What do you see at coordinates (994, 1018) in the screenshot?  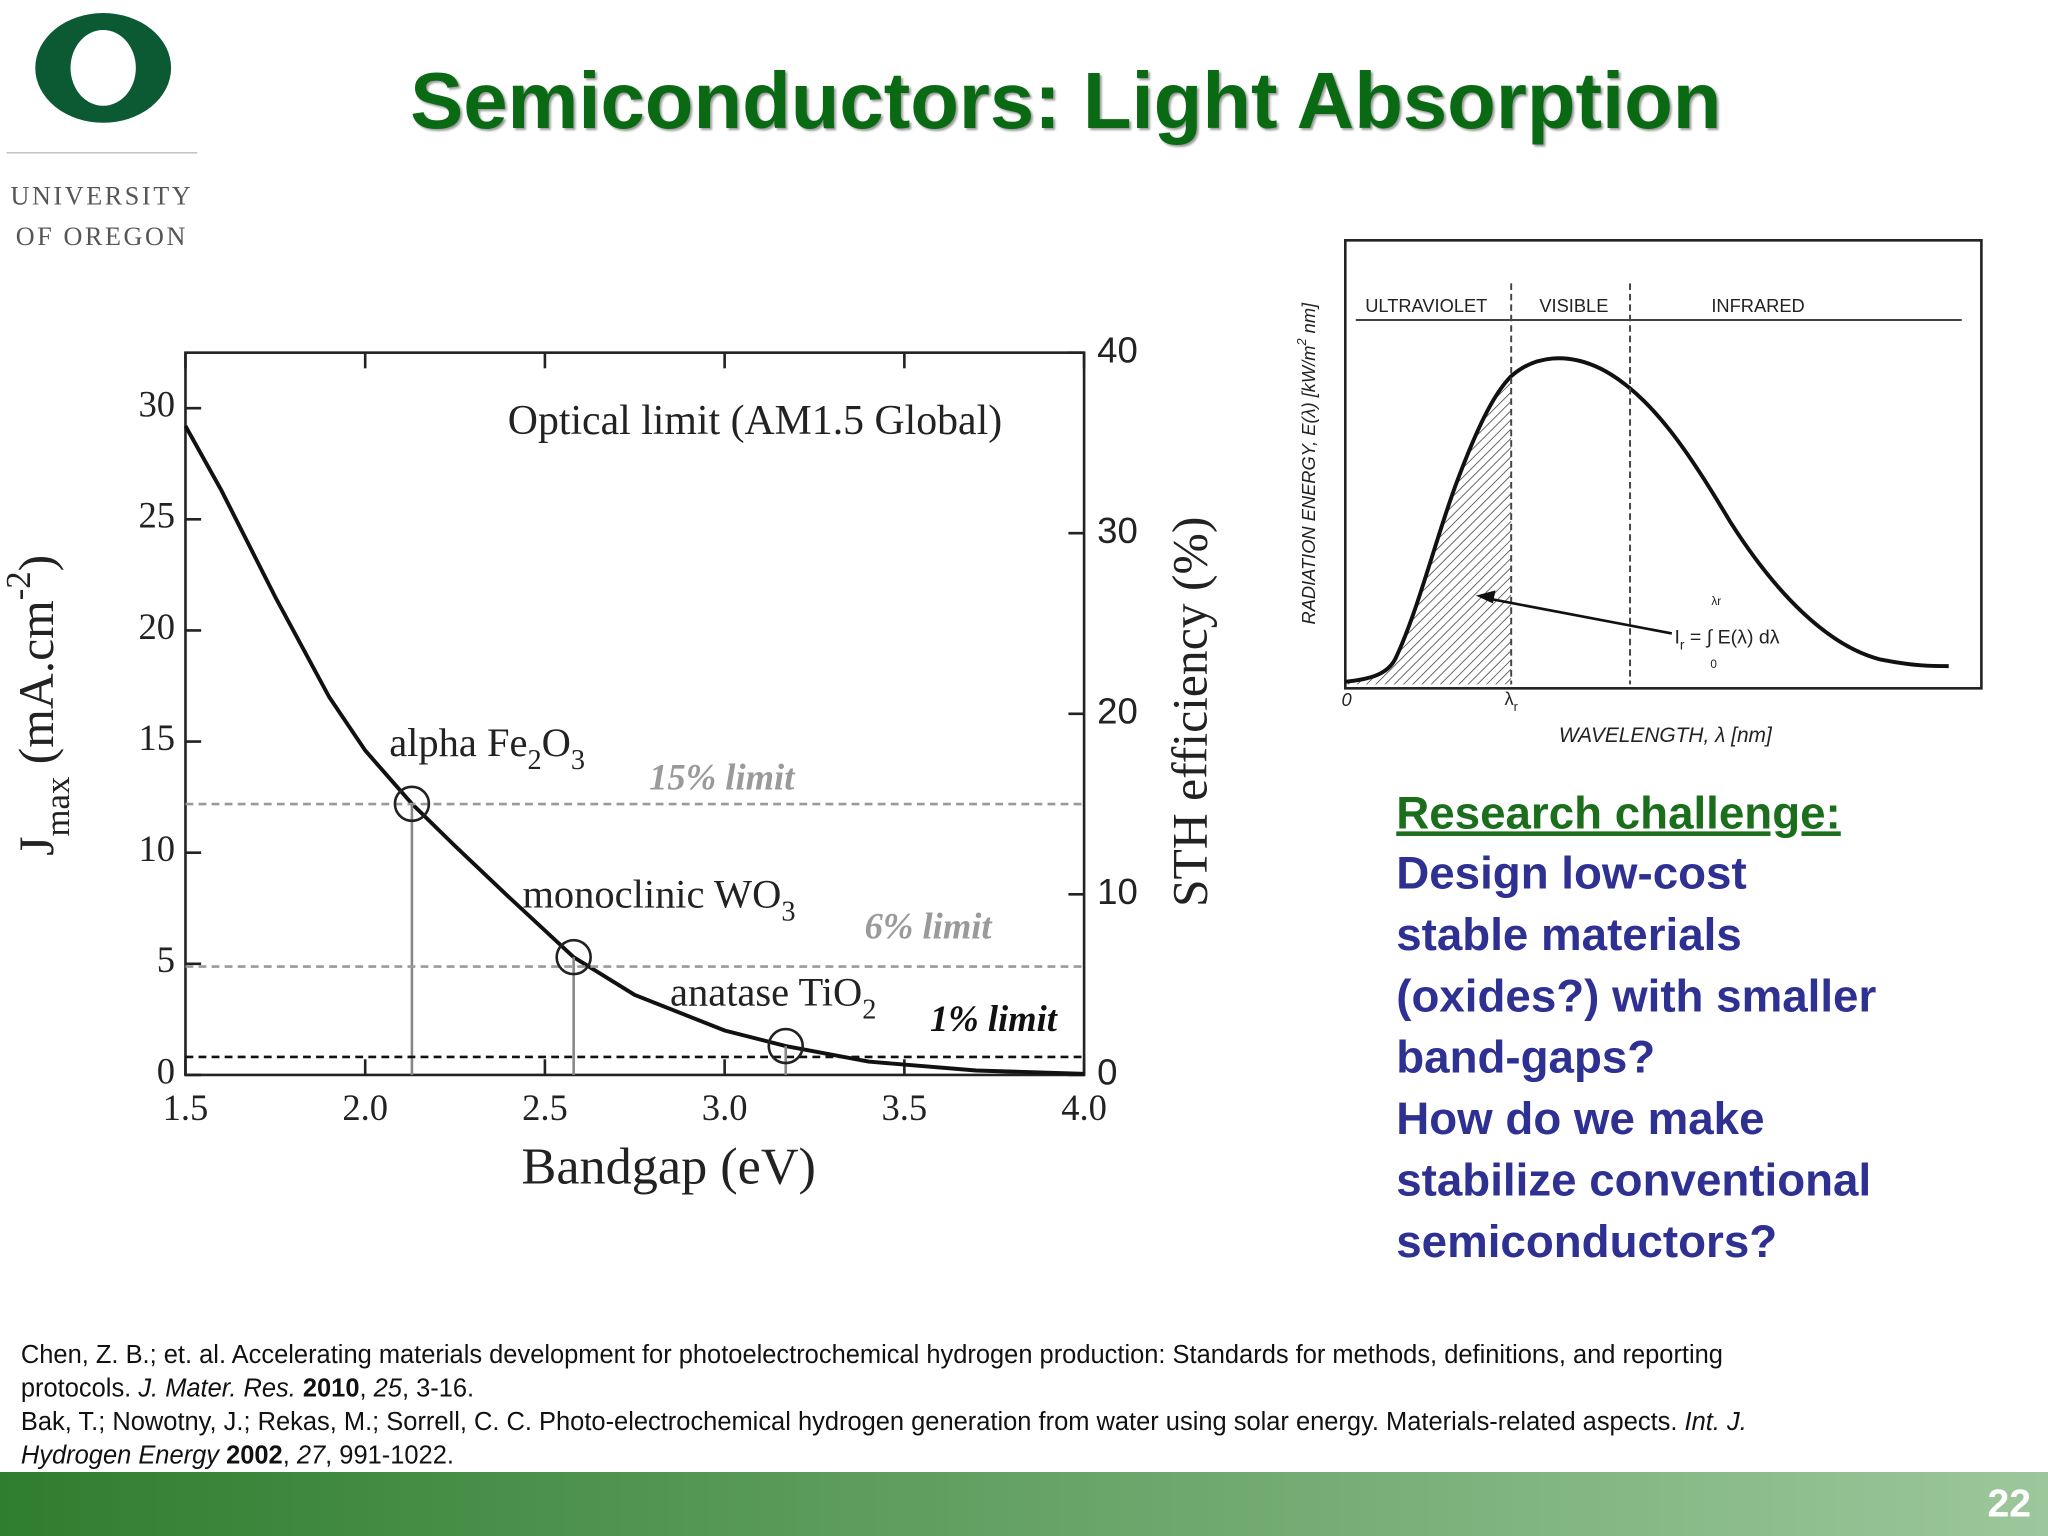 I see `limit-label: 1% limit` at bounding box center [994, 1018].